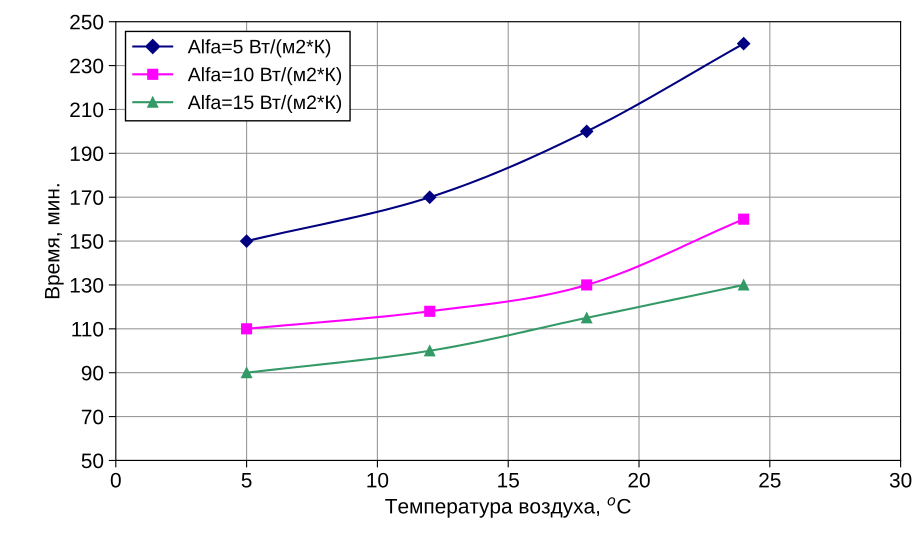  What do you see at coordinates (93, 373) in the screenshot?
I see `y-tick-label: 90` at bounding box center [93, 373].